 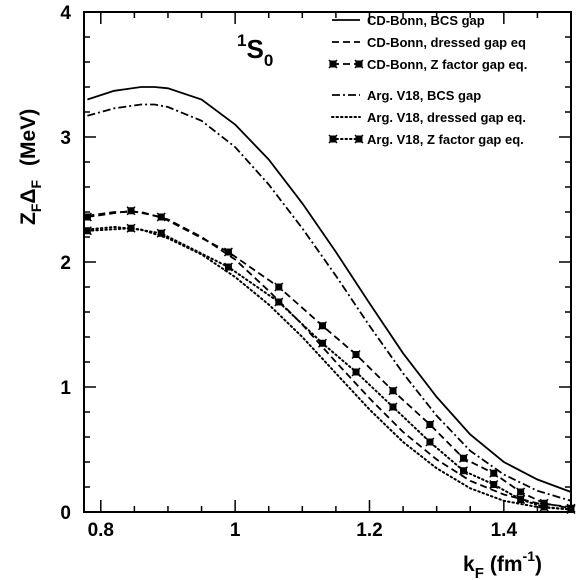 What do you see at coordinates (65, 513) in the screenshot?
I see `y-tick-label: 0` at bounding box center [65, 513].